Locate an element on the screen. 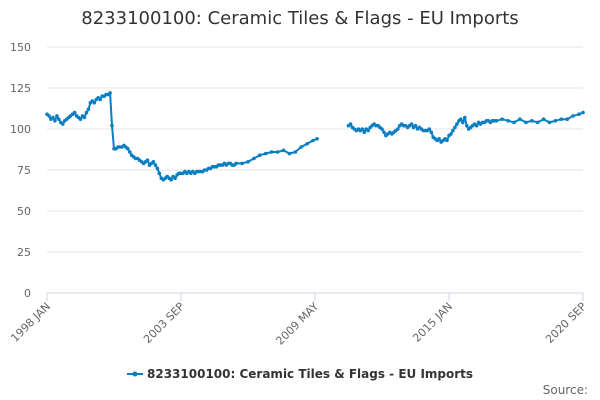 This screenshot has width=600, height=400. x-tick-label: 2020 SEP is located at coordinates (566, 323).